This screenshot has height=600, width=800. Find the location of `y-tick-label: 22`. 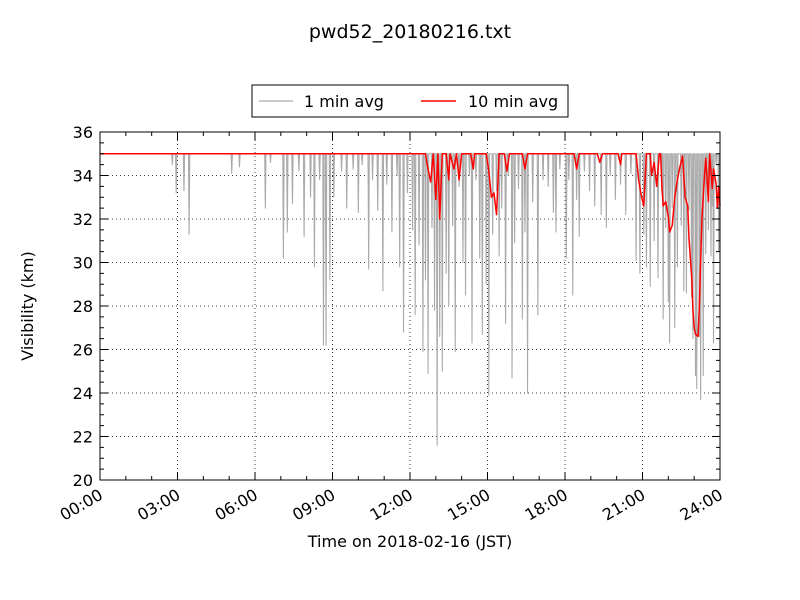

y-tick-label: 22 is located at coordinates (83, 437).